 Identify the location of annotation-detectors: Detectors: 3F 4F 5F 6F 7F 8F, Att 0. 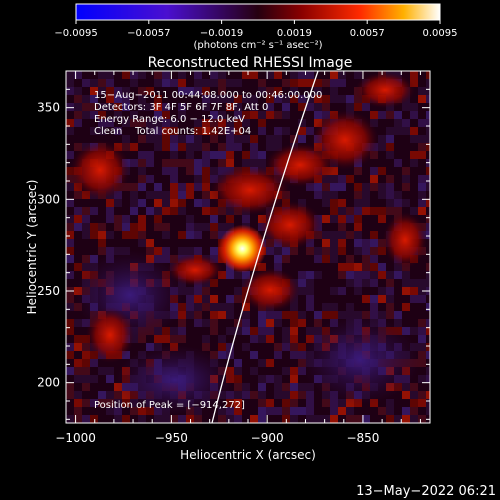
(181, 107).